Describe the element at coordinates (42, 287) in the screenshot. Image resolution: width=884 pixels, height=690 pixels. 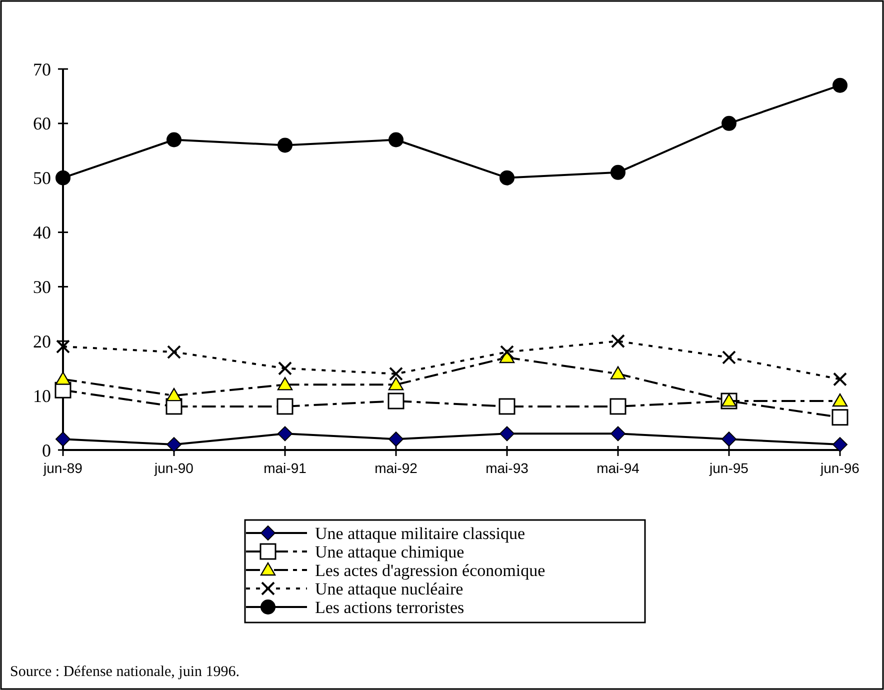
I see `y-tick-label: 30` at that location.